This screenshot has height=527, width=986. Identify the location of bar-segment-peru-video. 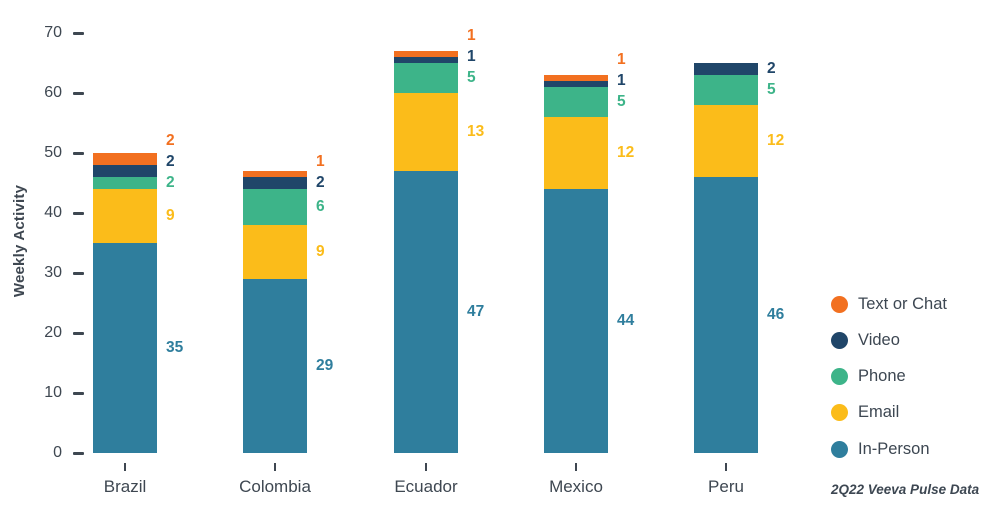
(726, 69).